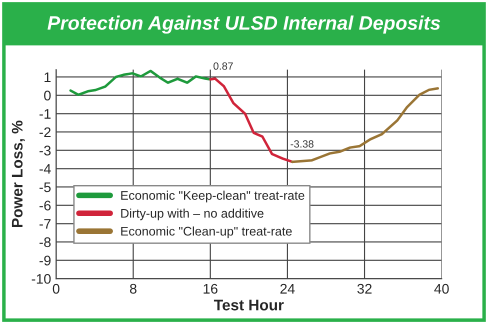  I want to click on y-tick-label: -1, so click(45, 114).